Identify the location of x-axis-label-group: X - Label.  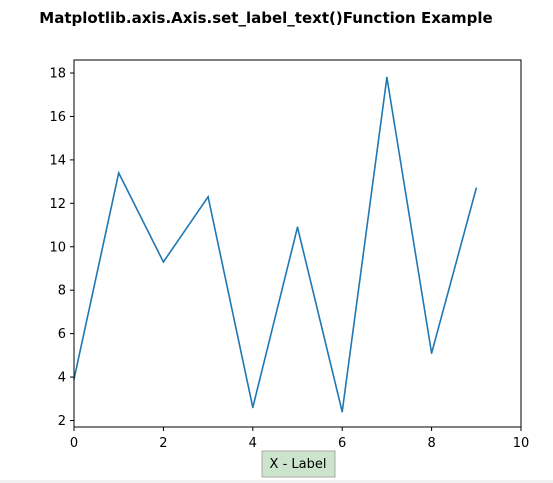
(298, 464).